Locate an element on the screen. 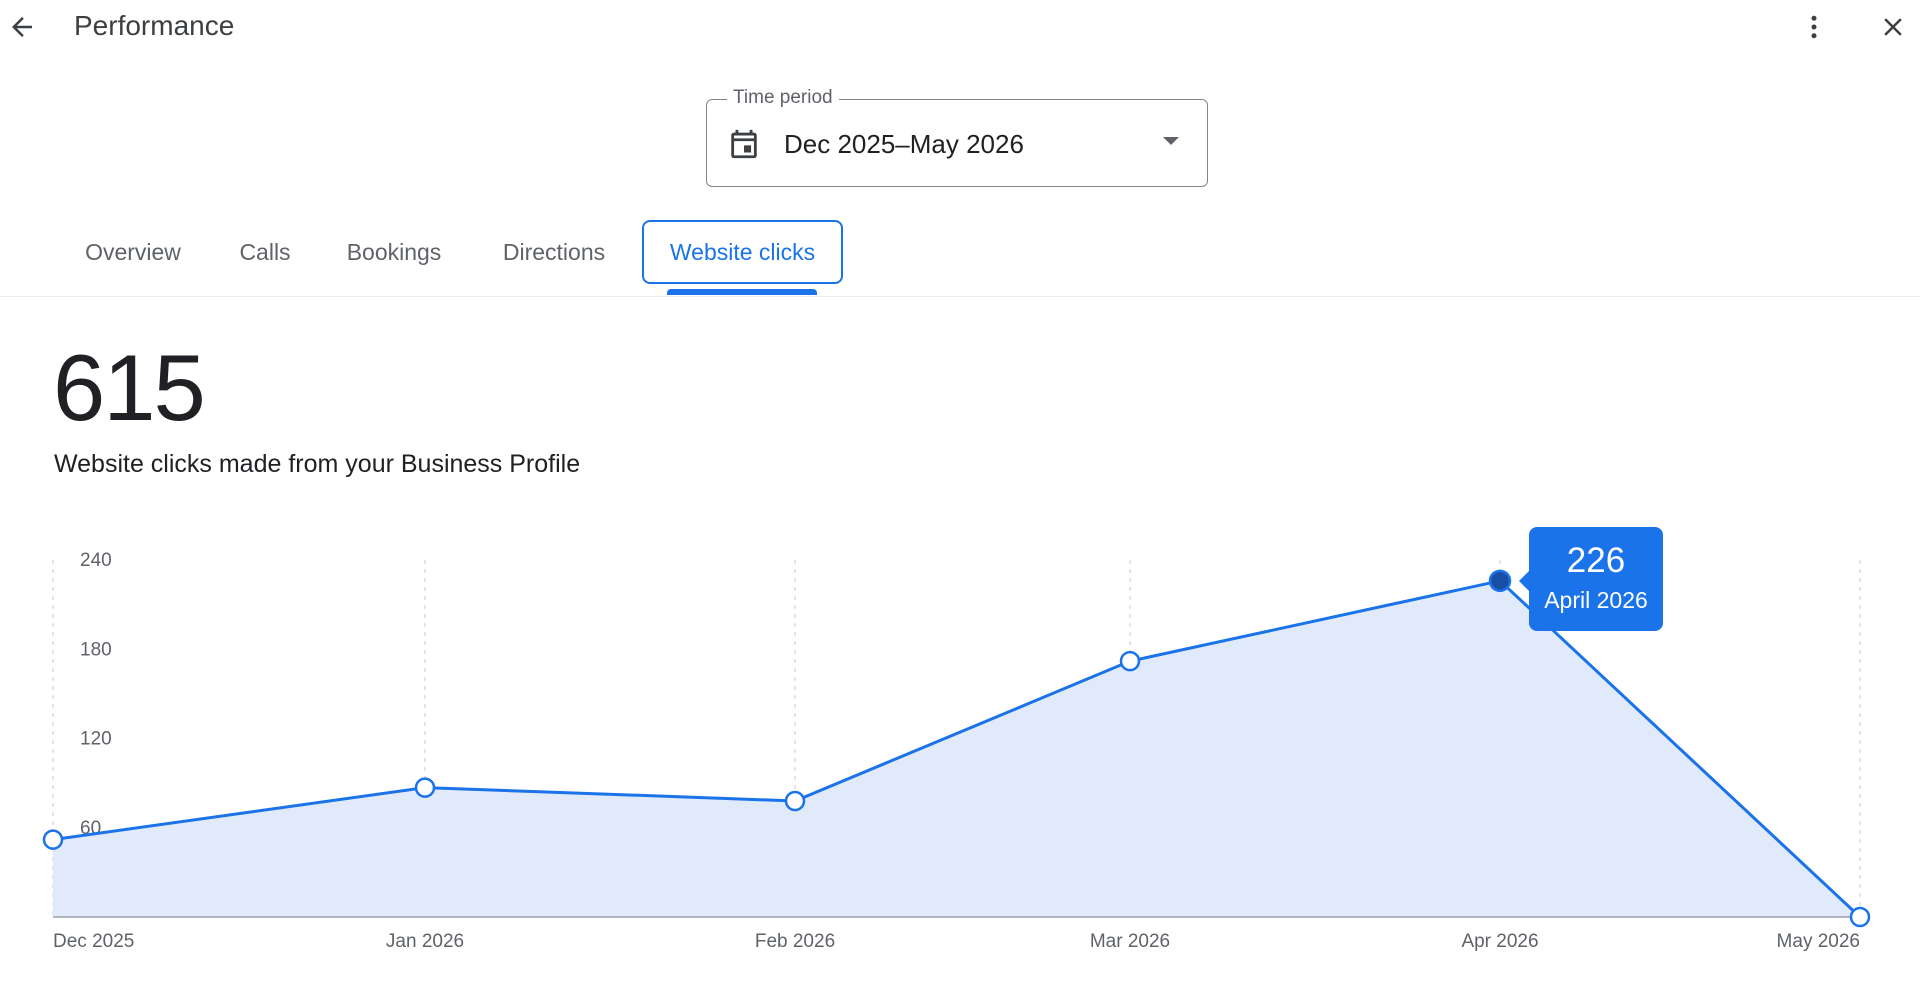  back-button is located at coordinates (23, 27).